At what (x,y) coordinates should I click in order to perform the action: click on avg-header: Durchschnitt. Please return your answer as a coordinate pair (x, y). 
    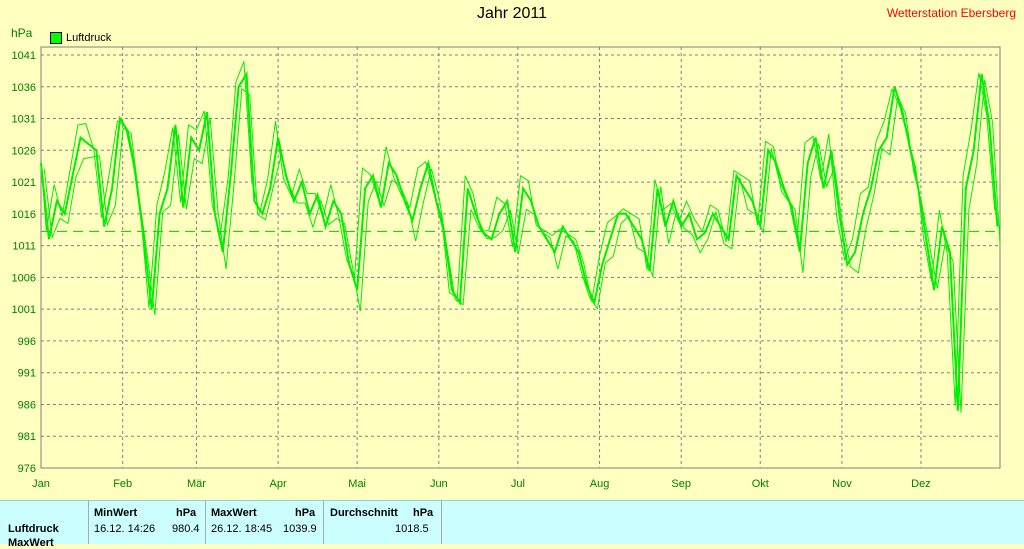
    Looking at the image, I should click on (364, 513).